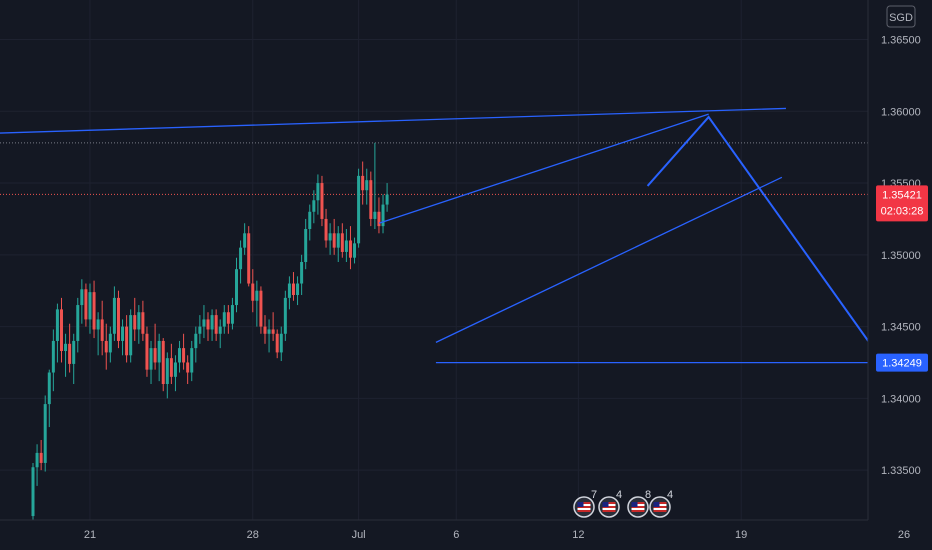 The width and height of the screenshot is (932, 550). What do you see at coordinates (543, 168) in the screenshot?
I see `upper-wedge-line` at bounding box center [543, 168].